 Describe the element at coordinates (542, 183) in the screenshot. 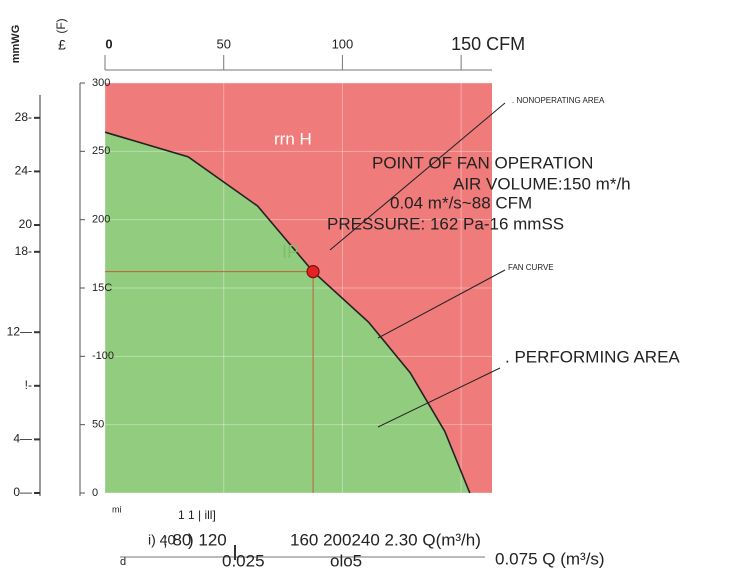

I see `annotation: AIR VOLUME:150 m*/h` at that location.